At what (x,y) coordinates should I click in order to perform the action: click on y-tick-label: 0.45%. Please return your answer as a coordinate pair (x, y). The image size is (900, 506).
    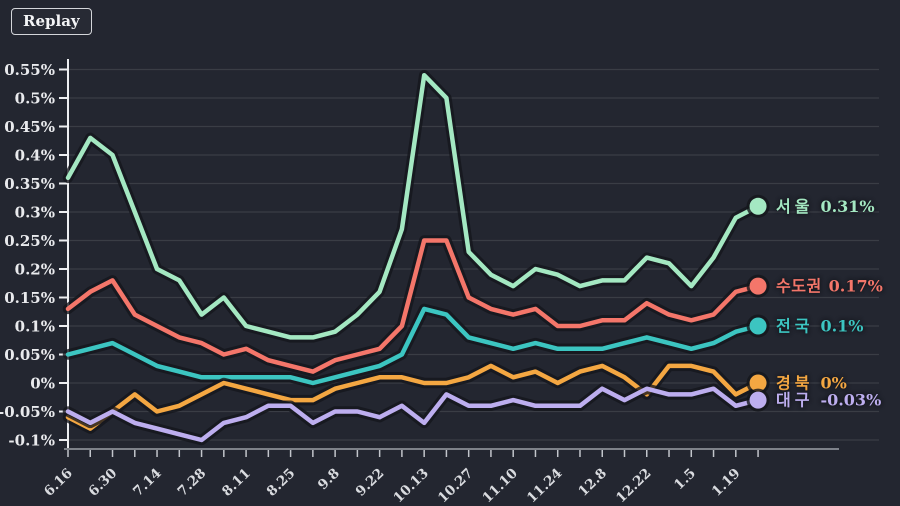
    Looking at the image, I should click on (29, 127).